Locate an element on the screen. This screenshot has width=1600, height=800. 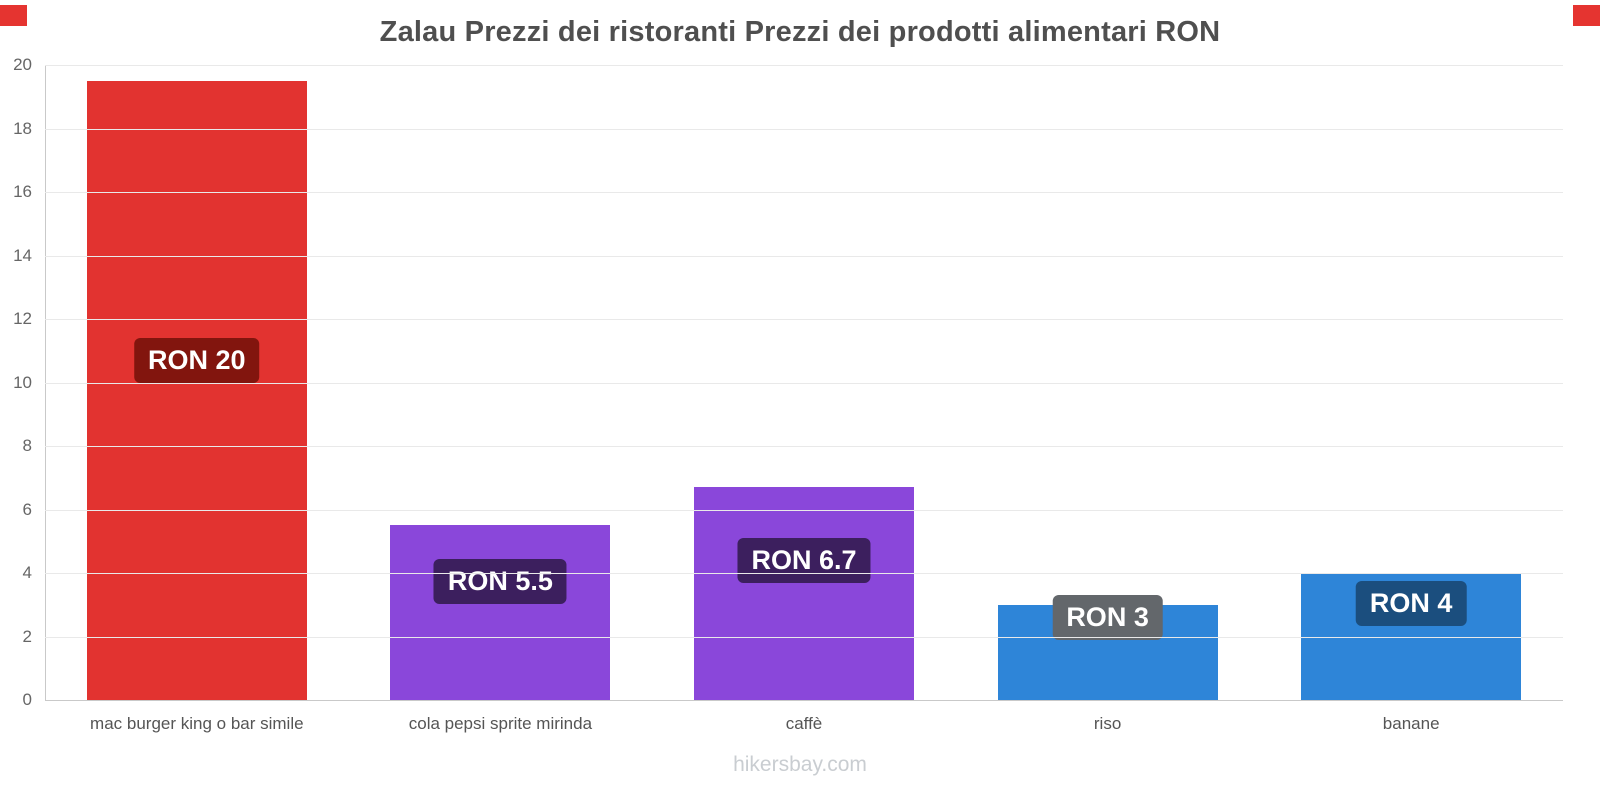
bar: RON 5.5 is located at coordinates (500, 612).